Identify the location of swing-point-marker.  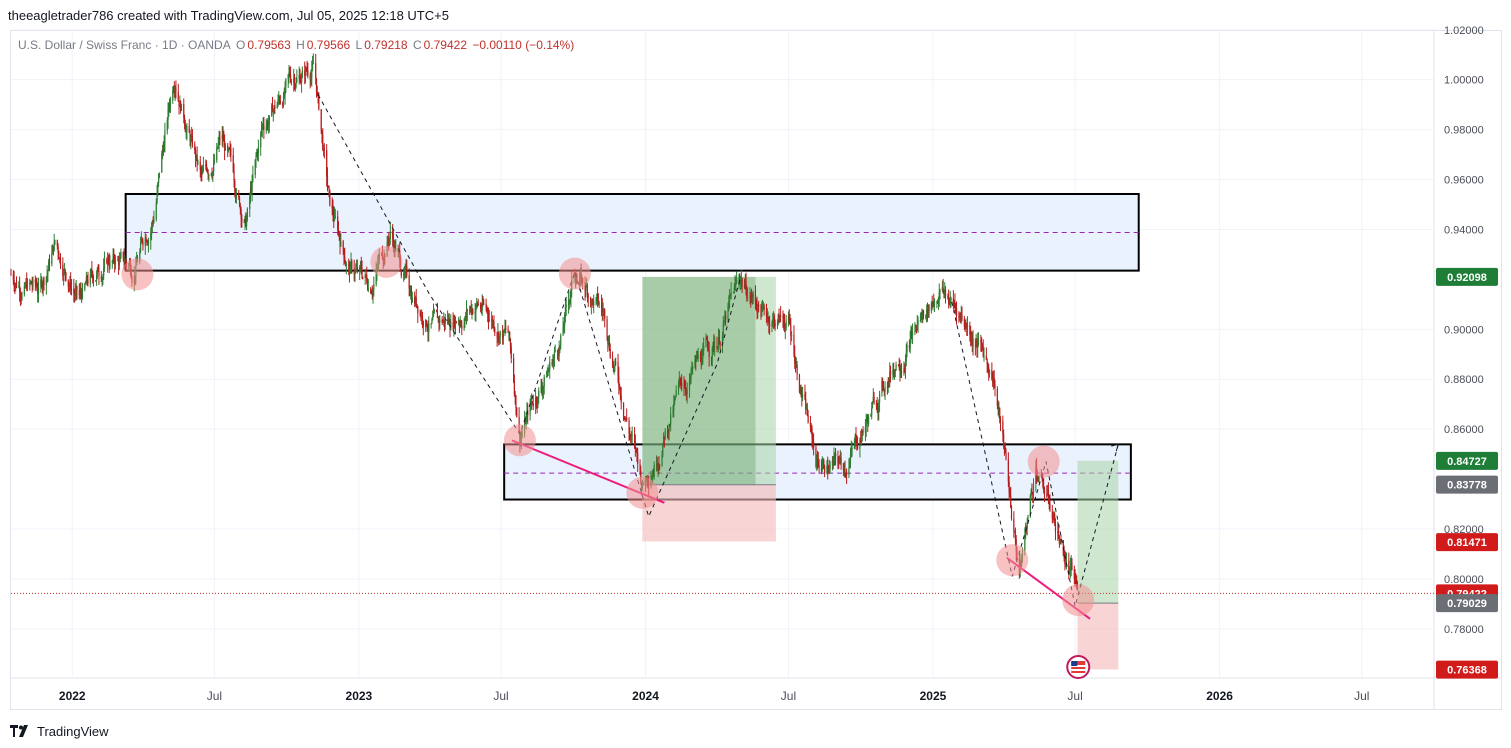
(1012, 560).